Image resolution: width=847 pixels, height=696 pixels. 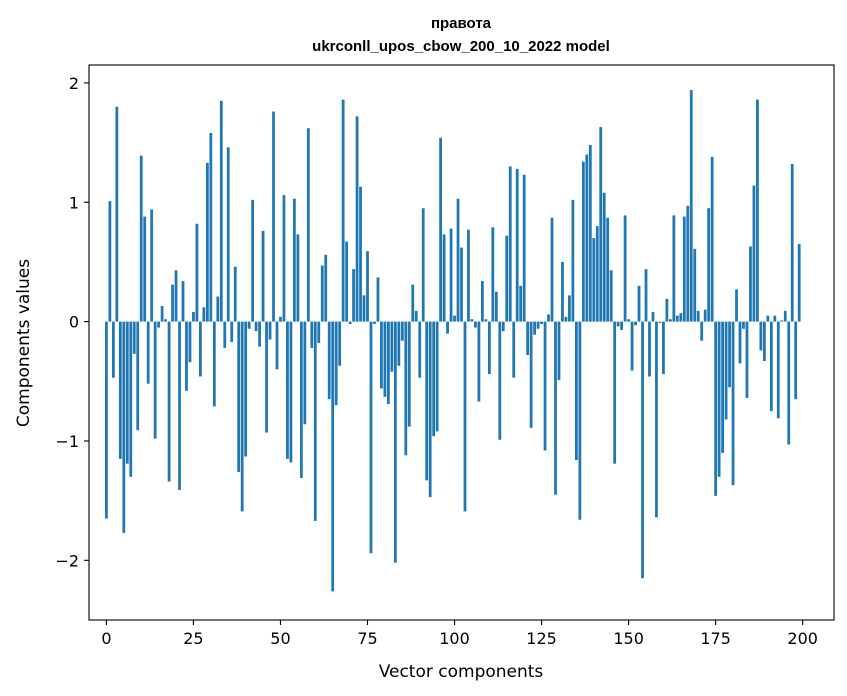 What do you see at coordinates (106, 638) in the screenshot?
I see `x-tick-label: 0` at bounding box center [106, 638].